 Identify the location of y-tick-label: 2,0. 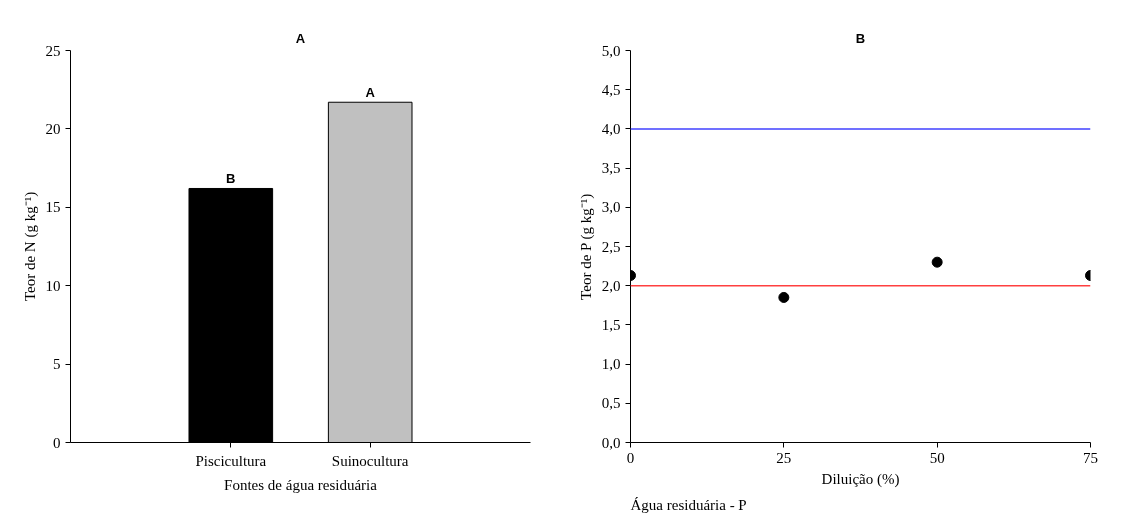
(611, 285).